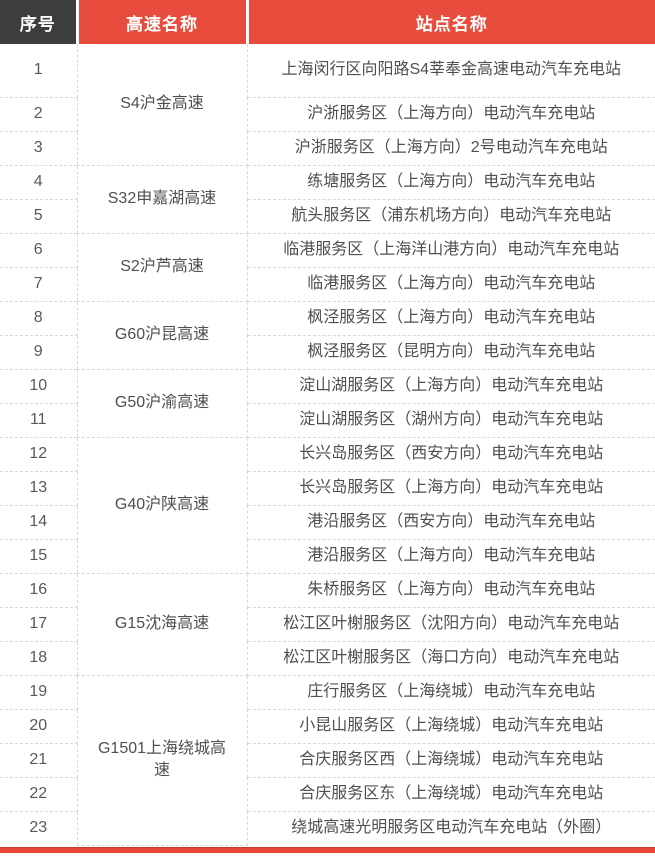  Describe the element at coordinates (39, 114) in the screenshot. I see `serial-number-cell: 2` at that location.